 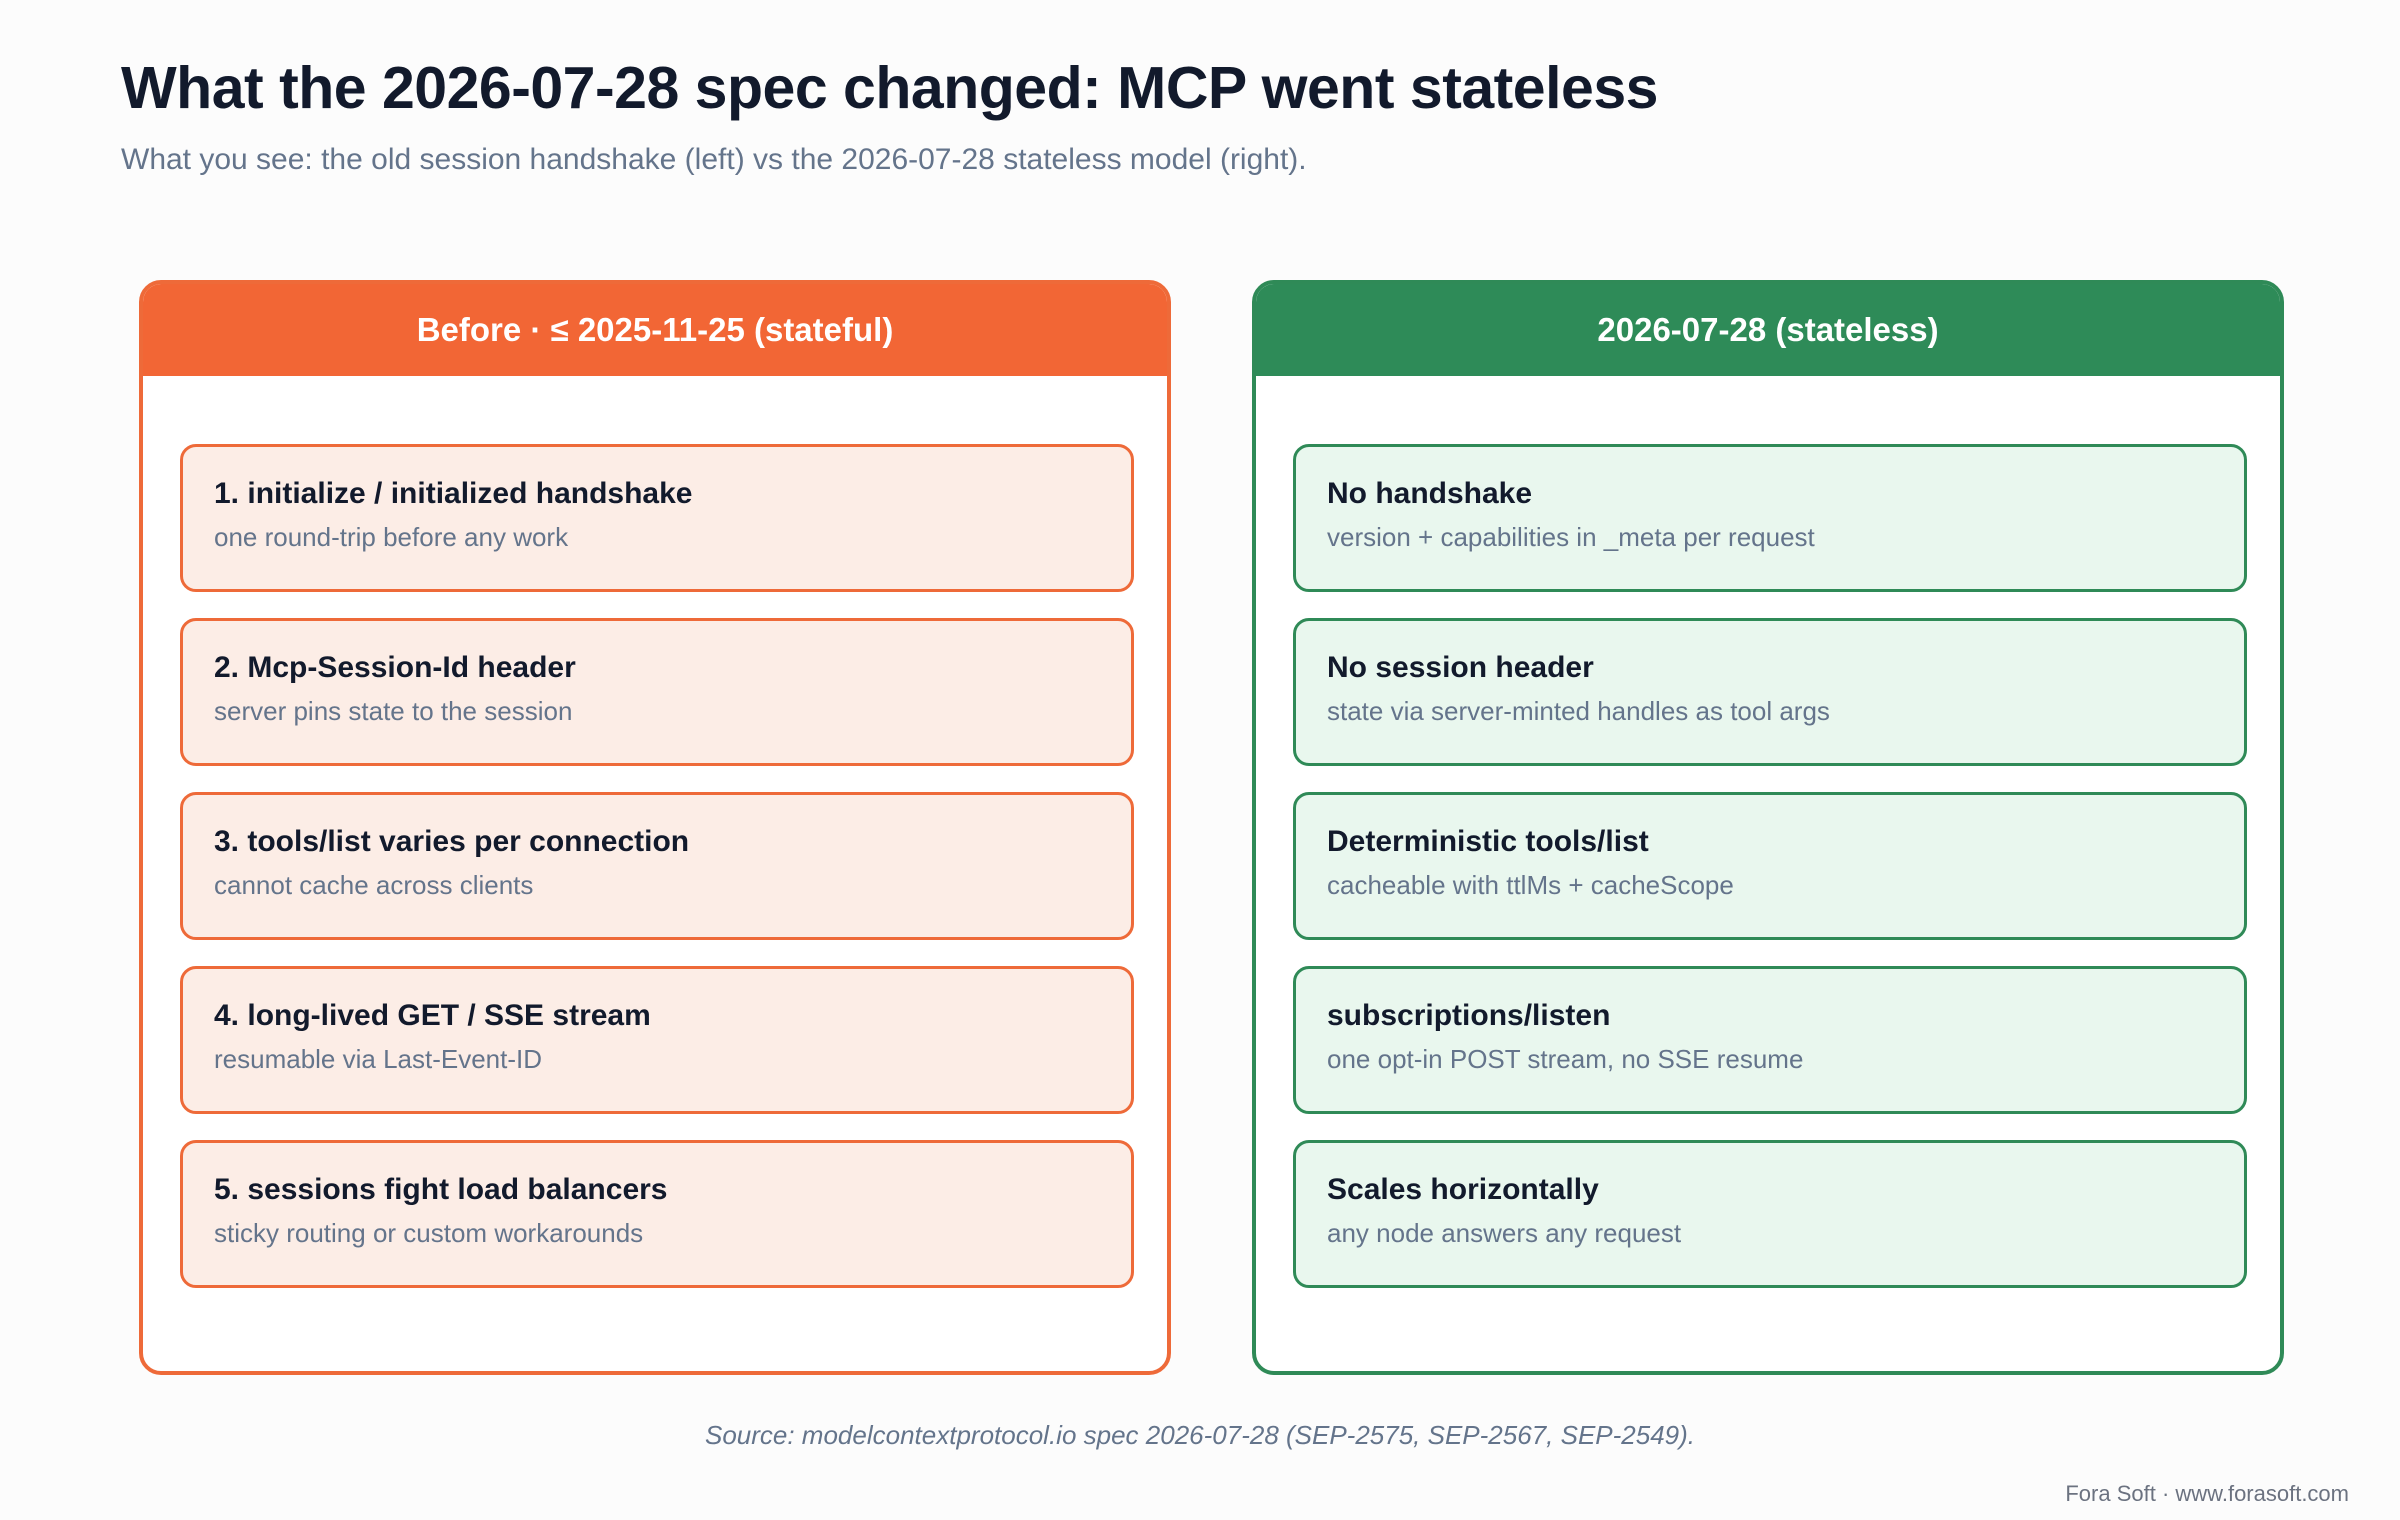 What do you see at coordinates (441, 1189) in the screenshot?
I see `card-title: 5. sessions fight load balancers` at bounding box center [441, 1189].